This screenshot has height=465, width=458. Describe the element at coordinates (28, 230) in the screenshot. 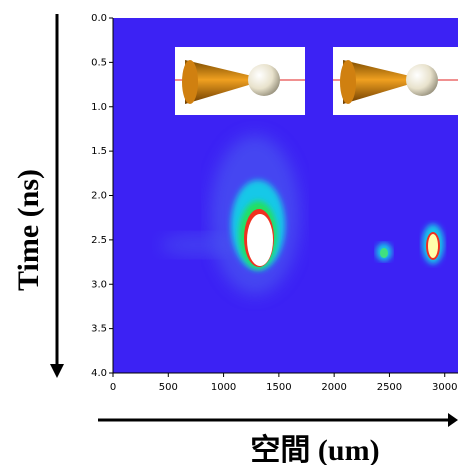

I see `y-axis-label: Time (ns)` at that location.